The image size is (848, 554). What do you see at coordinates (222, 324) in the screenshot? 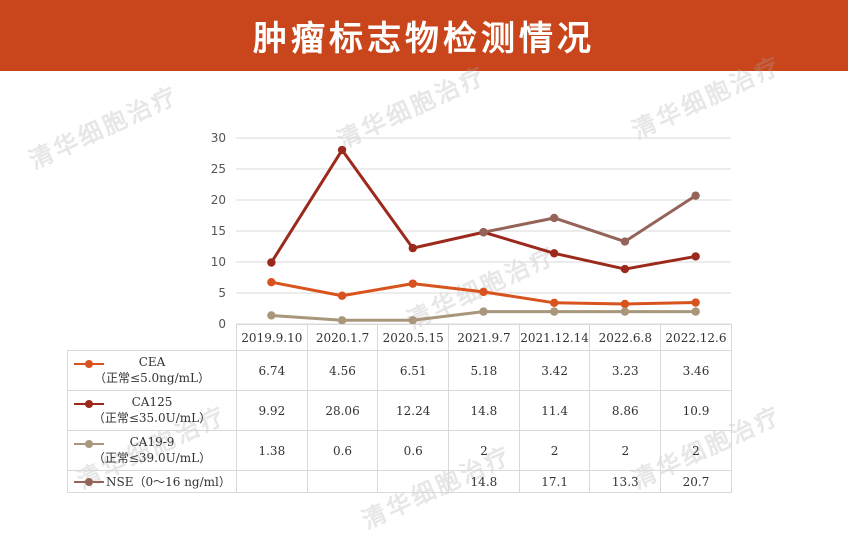
I see `y-tick-label: 0` at bounding box center [222, 324].